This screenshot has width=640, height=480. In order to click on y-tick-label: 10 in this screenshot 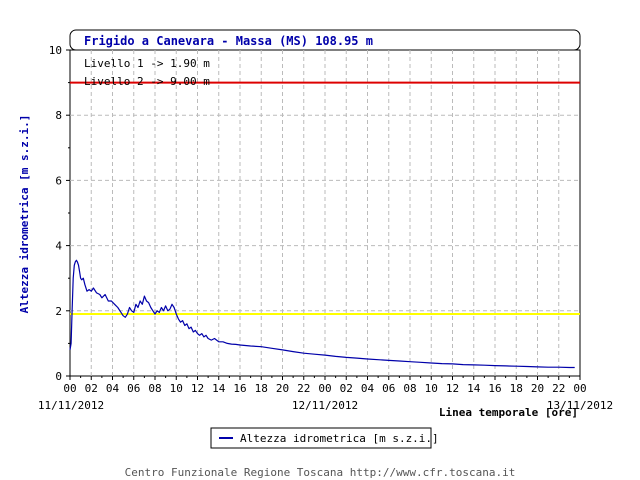, I will do `click(55, 50)`.